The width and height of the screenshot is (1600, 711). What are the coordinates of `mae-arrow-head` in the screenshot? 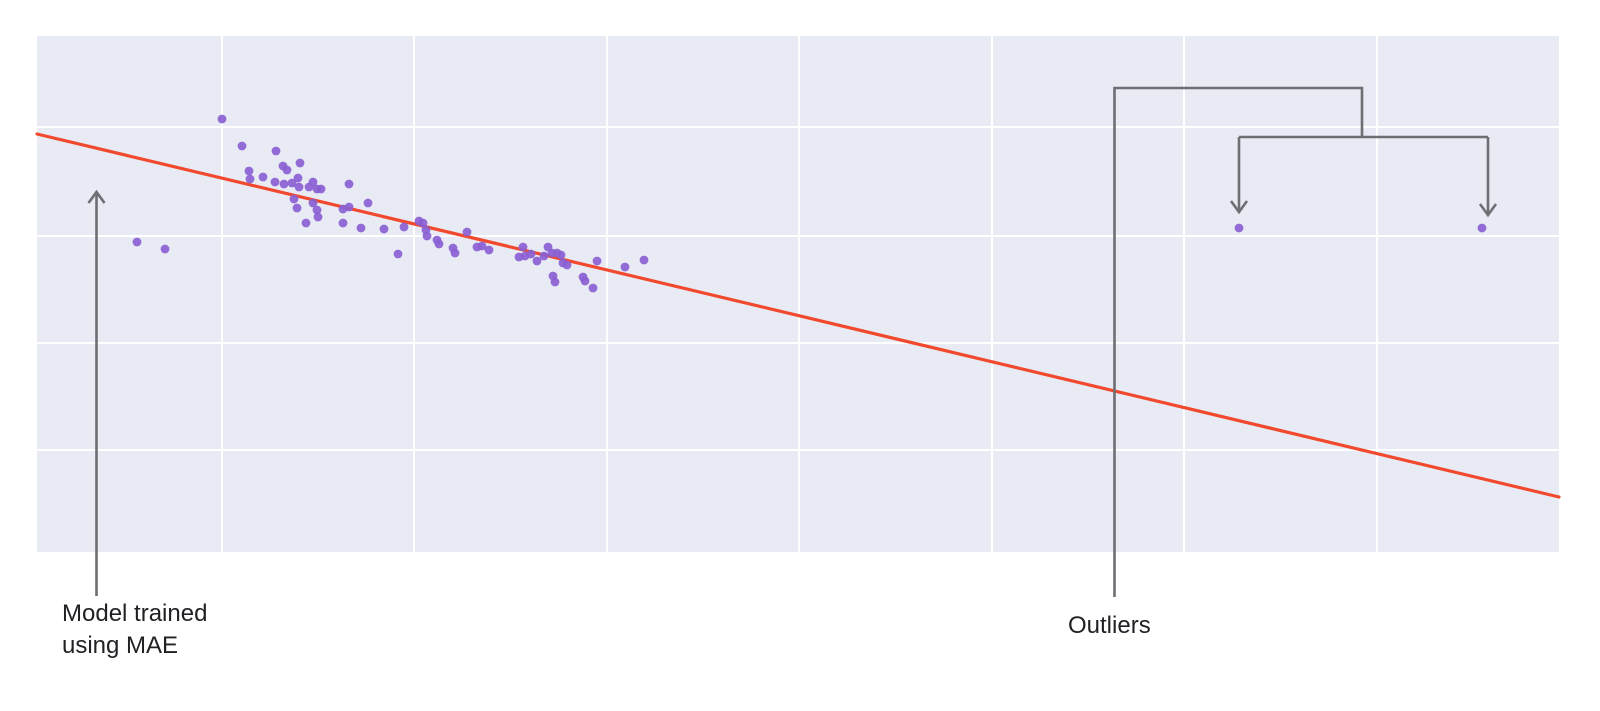 It's located at (96, 196).